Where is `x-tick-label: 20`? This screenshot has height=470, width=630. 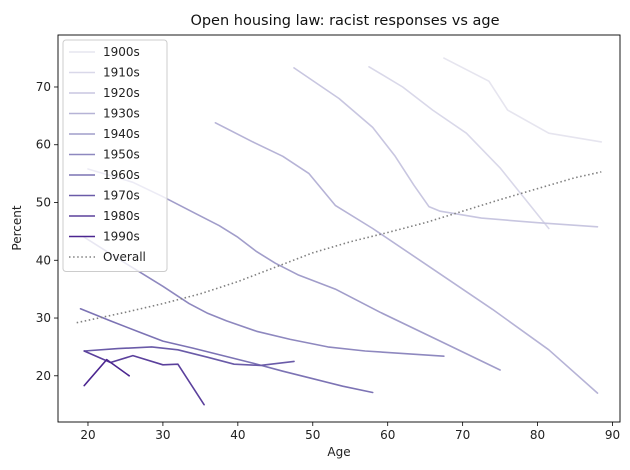
x-tick-label: 20 is located at coordinates (87, 435).